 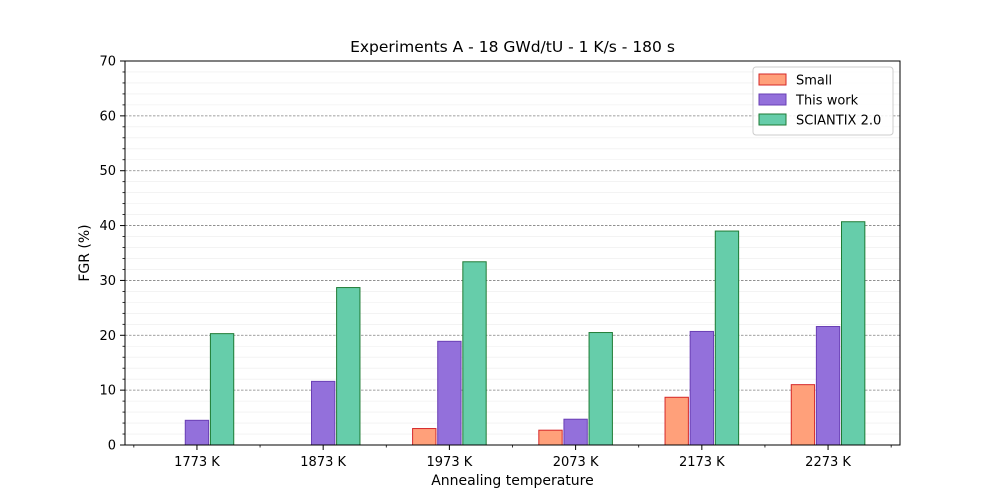 I want to click on y-tick-label: 30, so click(x=107, y=281).